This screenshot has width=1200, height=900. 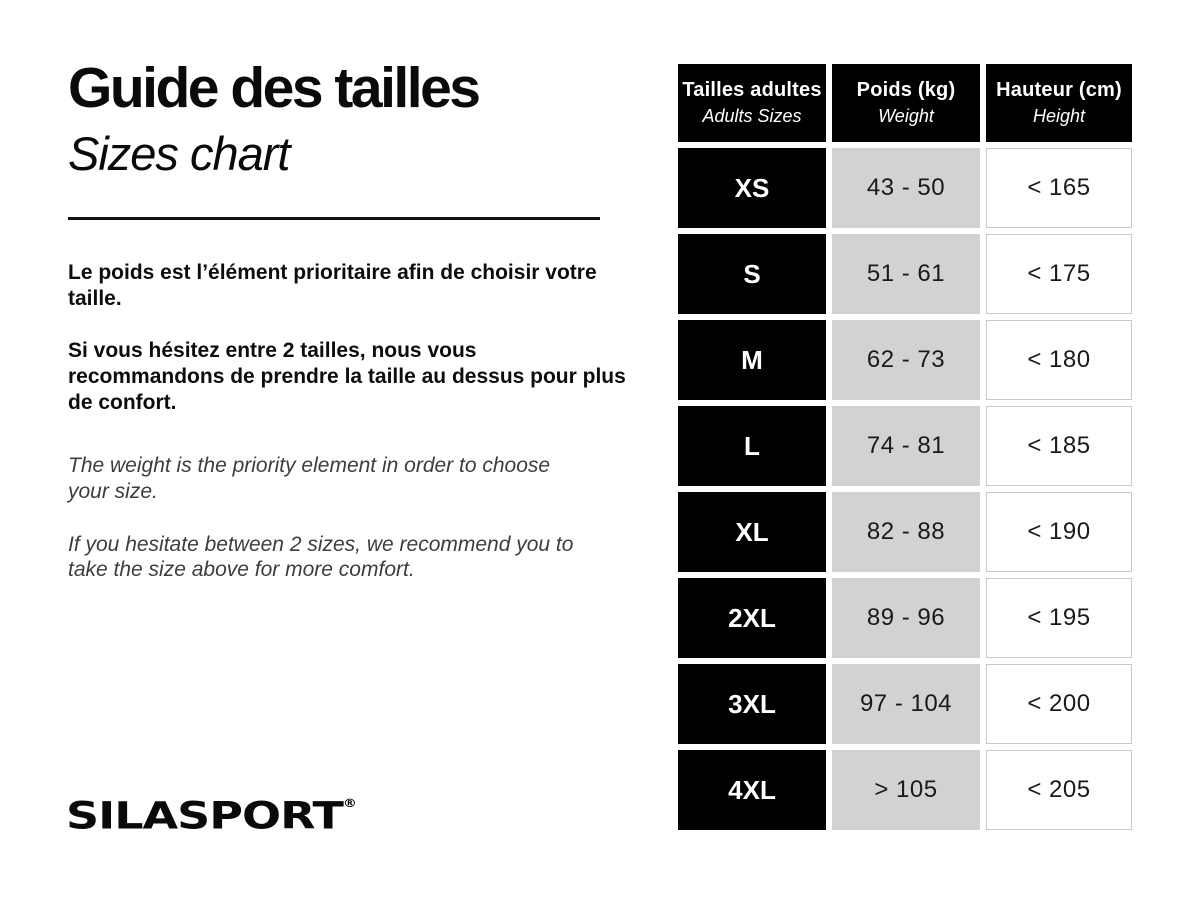 I want to click on weight-cell-4xl: > 105, so click(x=906, y=790).